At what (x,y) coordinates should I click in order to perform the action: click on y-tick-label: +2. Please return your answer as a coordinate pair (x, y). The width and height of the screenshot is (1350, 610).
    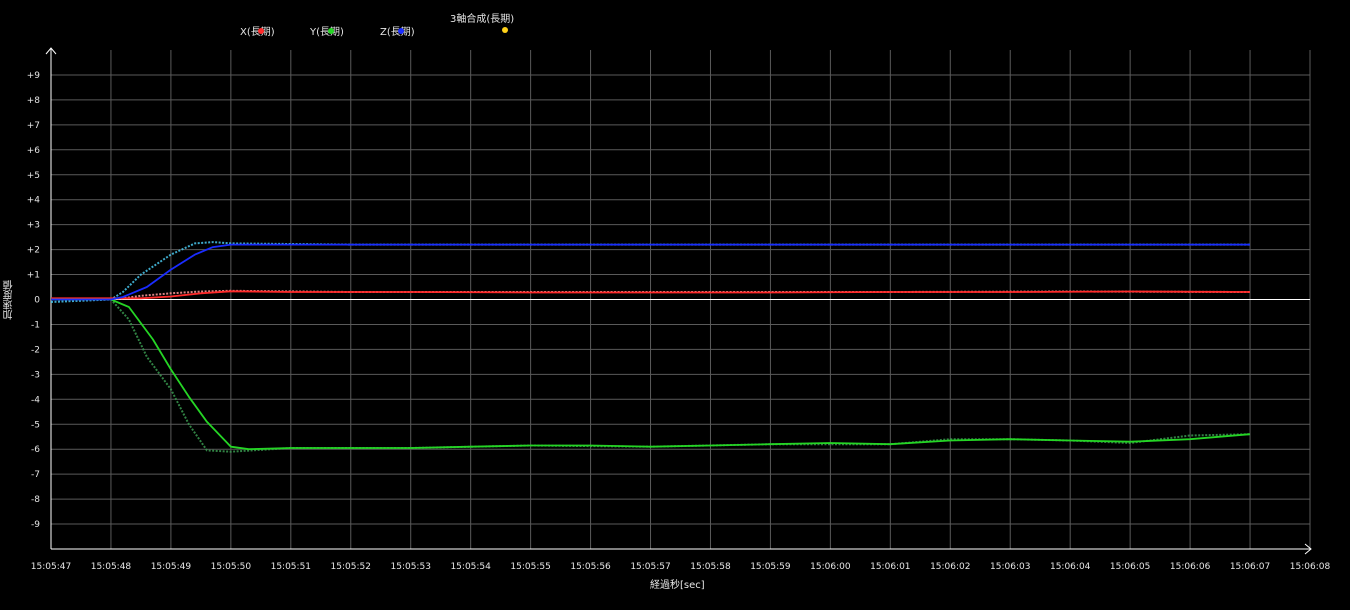
    Looking at the image, I should click on (33, 251).